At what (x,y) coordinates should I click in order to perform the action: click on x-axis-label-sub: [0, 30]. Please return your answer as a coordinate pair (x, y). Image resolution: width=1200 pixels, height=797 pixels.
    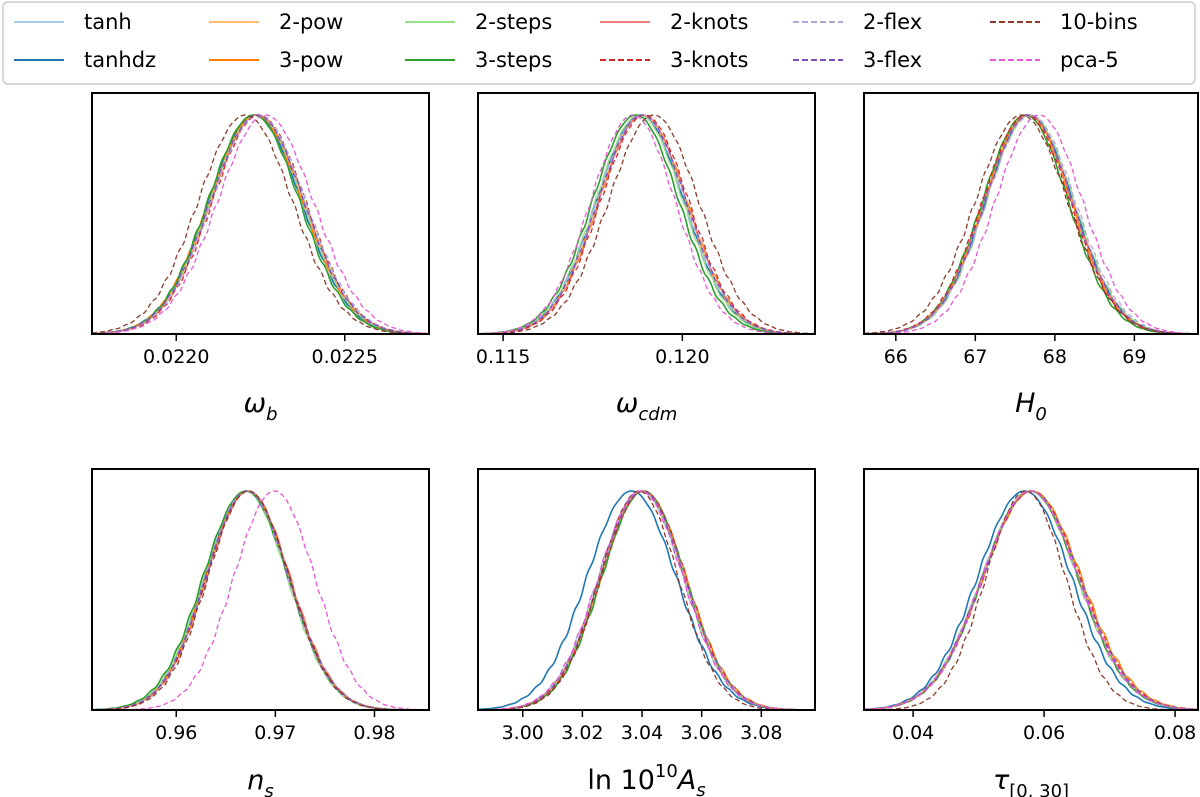
    Looking at the image, I should click on (1039, 789).